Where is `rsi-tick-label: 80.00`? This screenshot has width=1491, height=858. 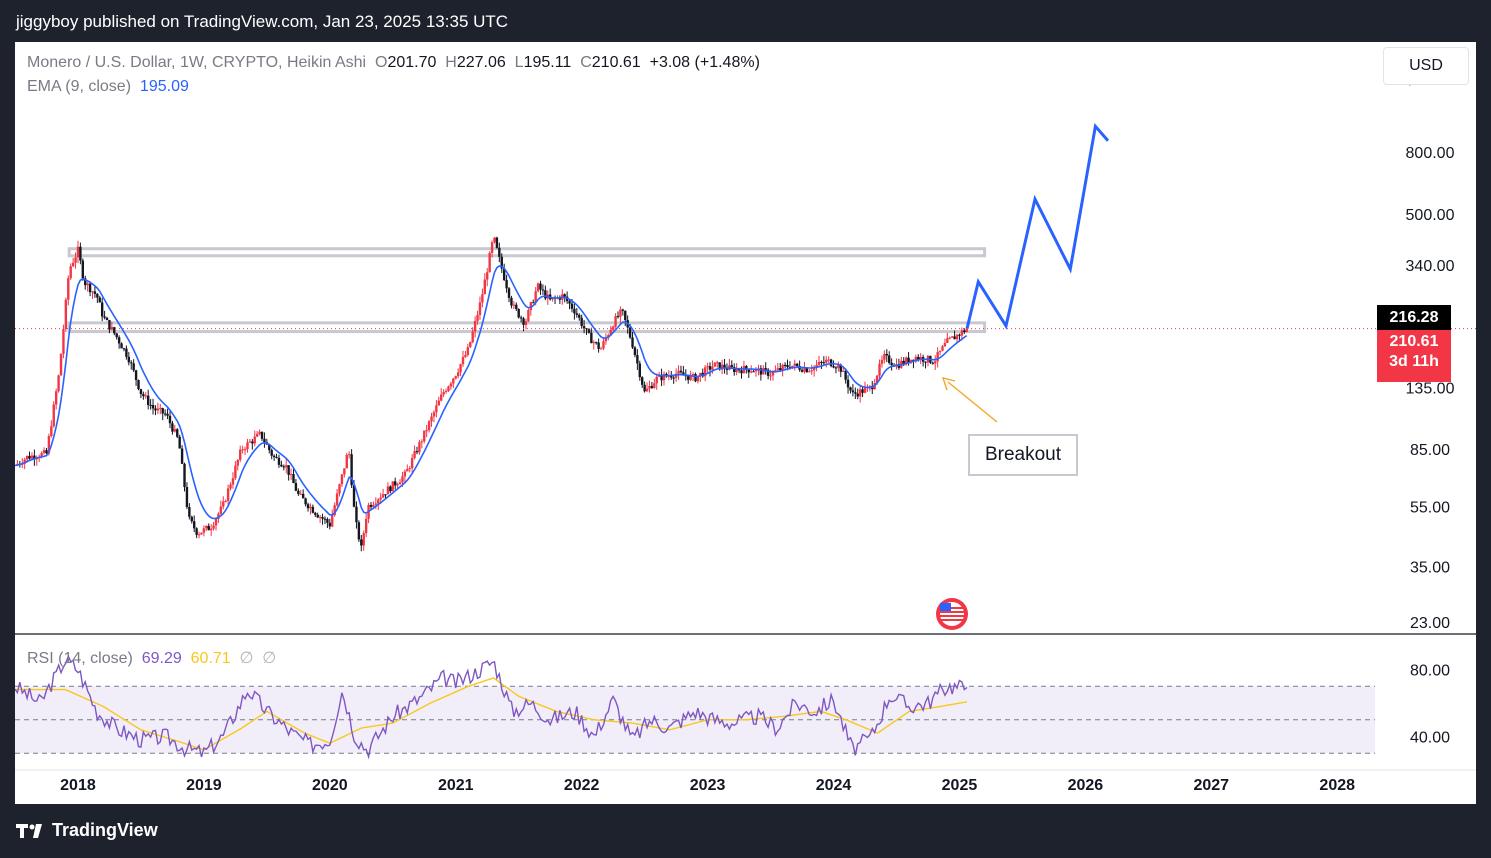
rsi-tick-label: 80.00 is located at coordinates (1430, 671).